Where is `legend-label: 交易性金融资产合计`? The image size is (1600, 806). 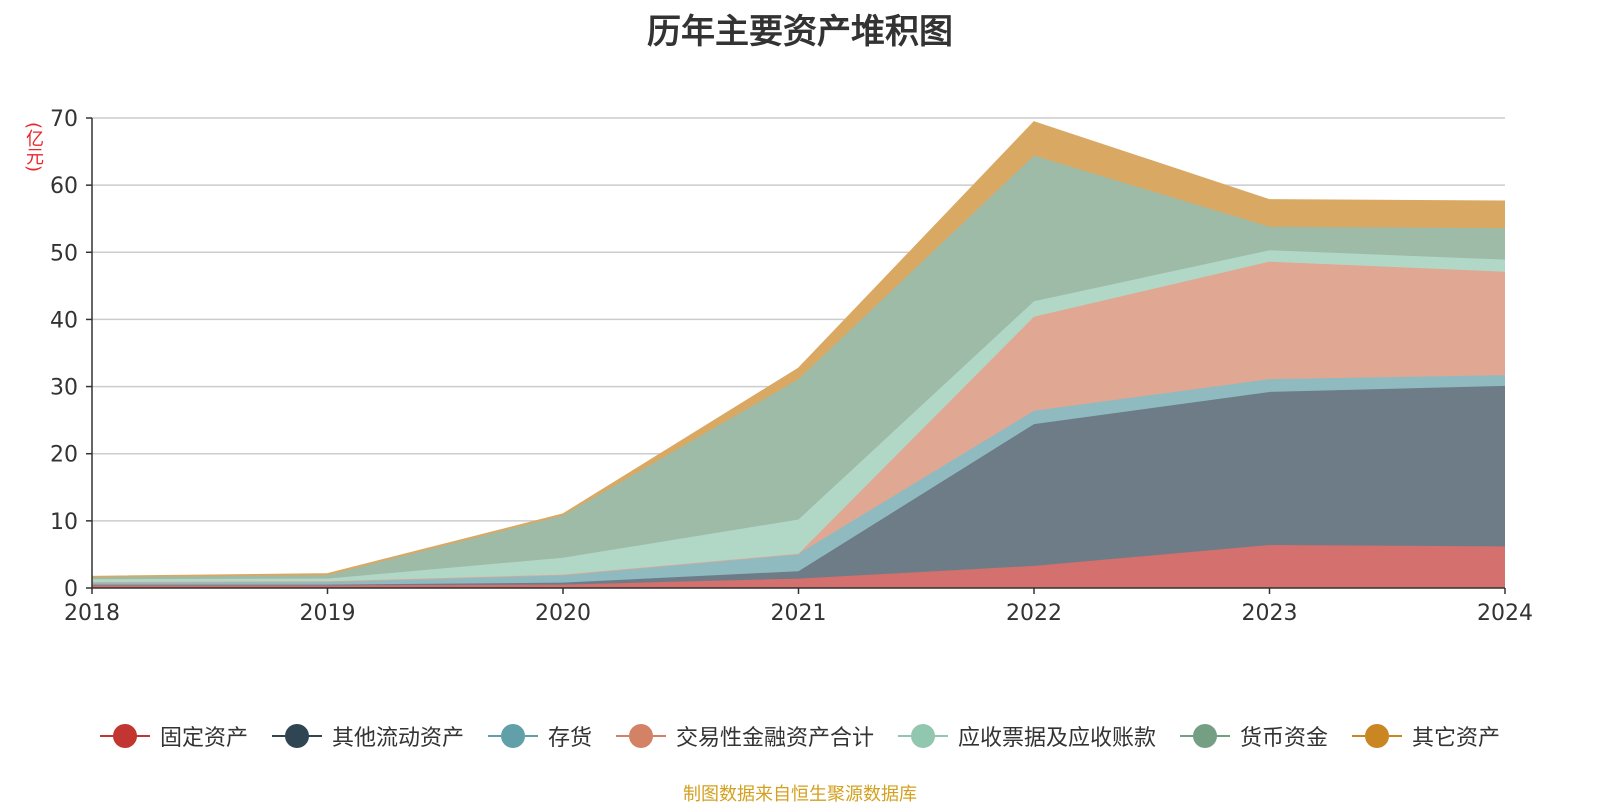 legend-label: 交易性金融资产合计 is located at coordinates (774, 738).